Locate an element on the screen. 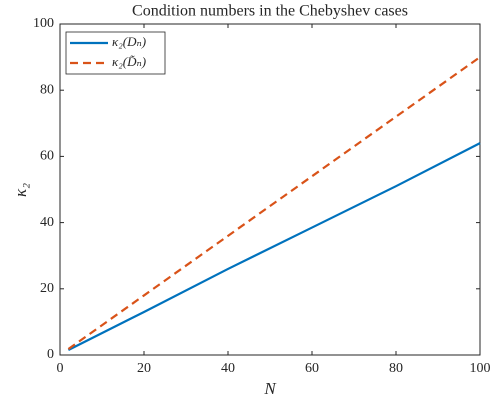 The width and height of the screenshot is (491, 406). chart-title: Condition numbers in the Chebyshev cases is located at coordinates (270, 11).